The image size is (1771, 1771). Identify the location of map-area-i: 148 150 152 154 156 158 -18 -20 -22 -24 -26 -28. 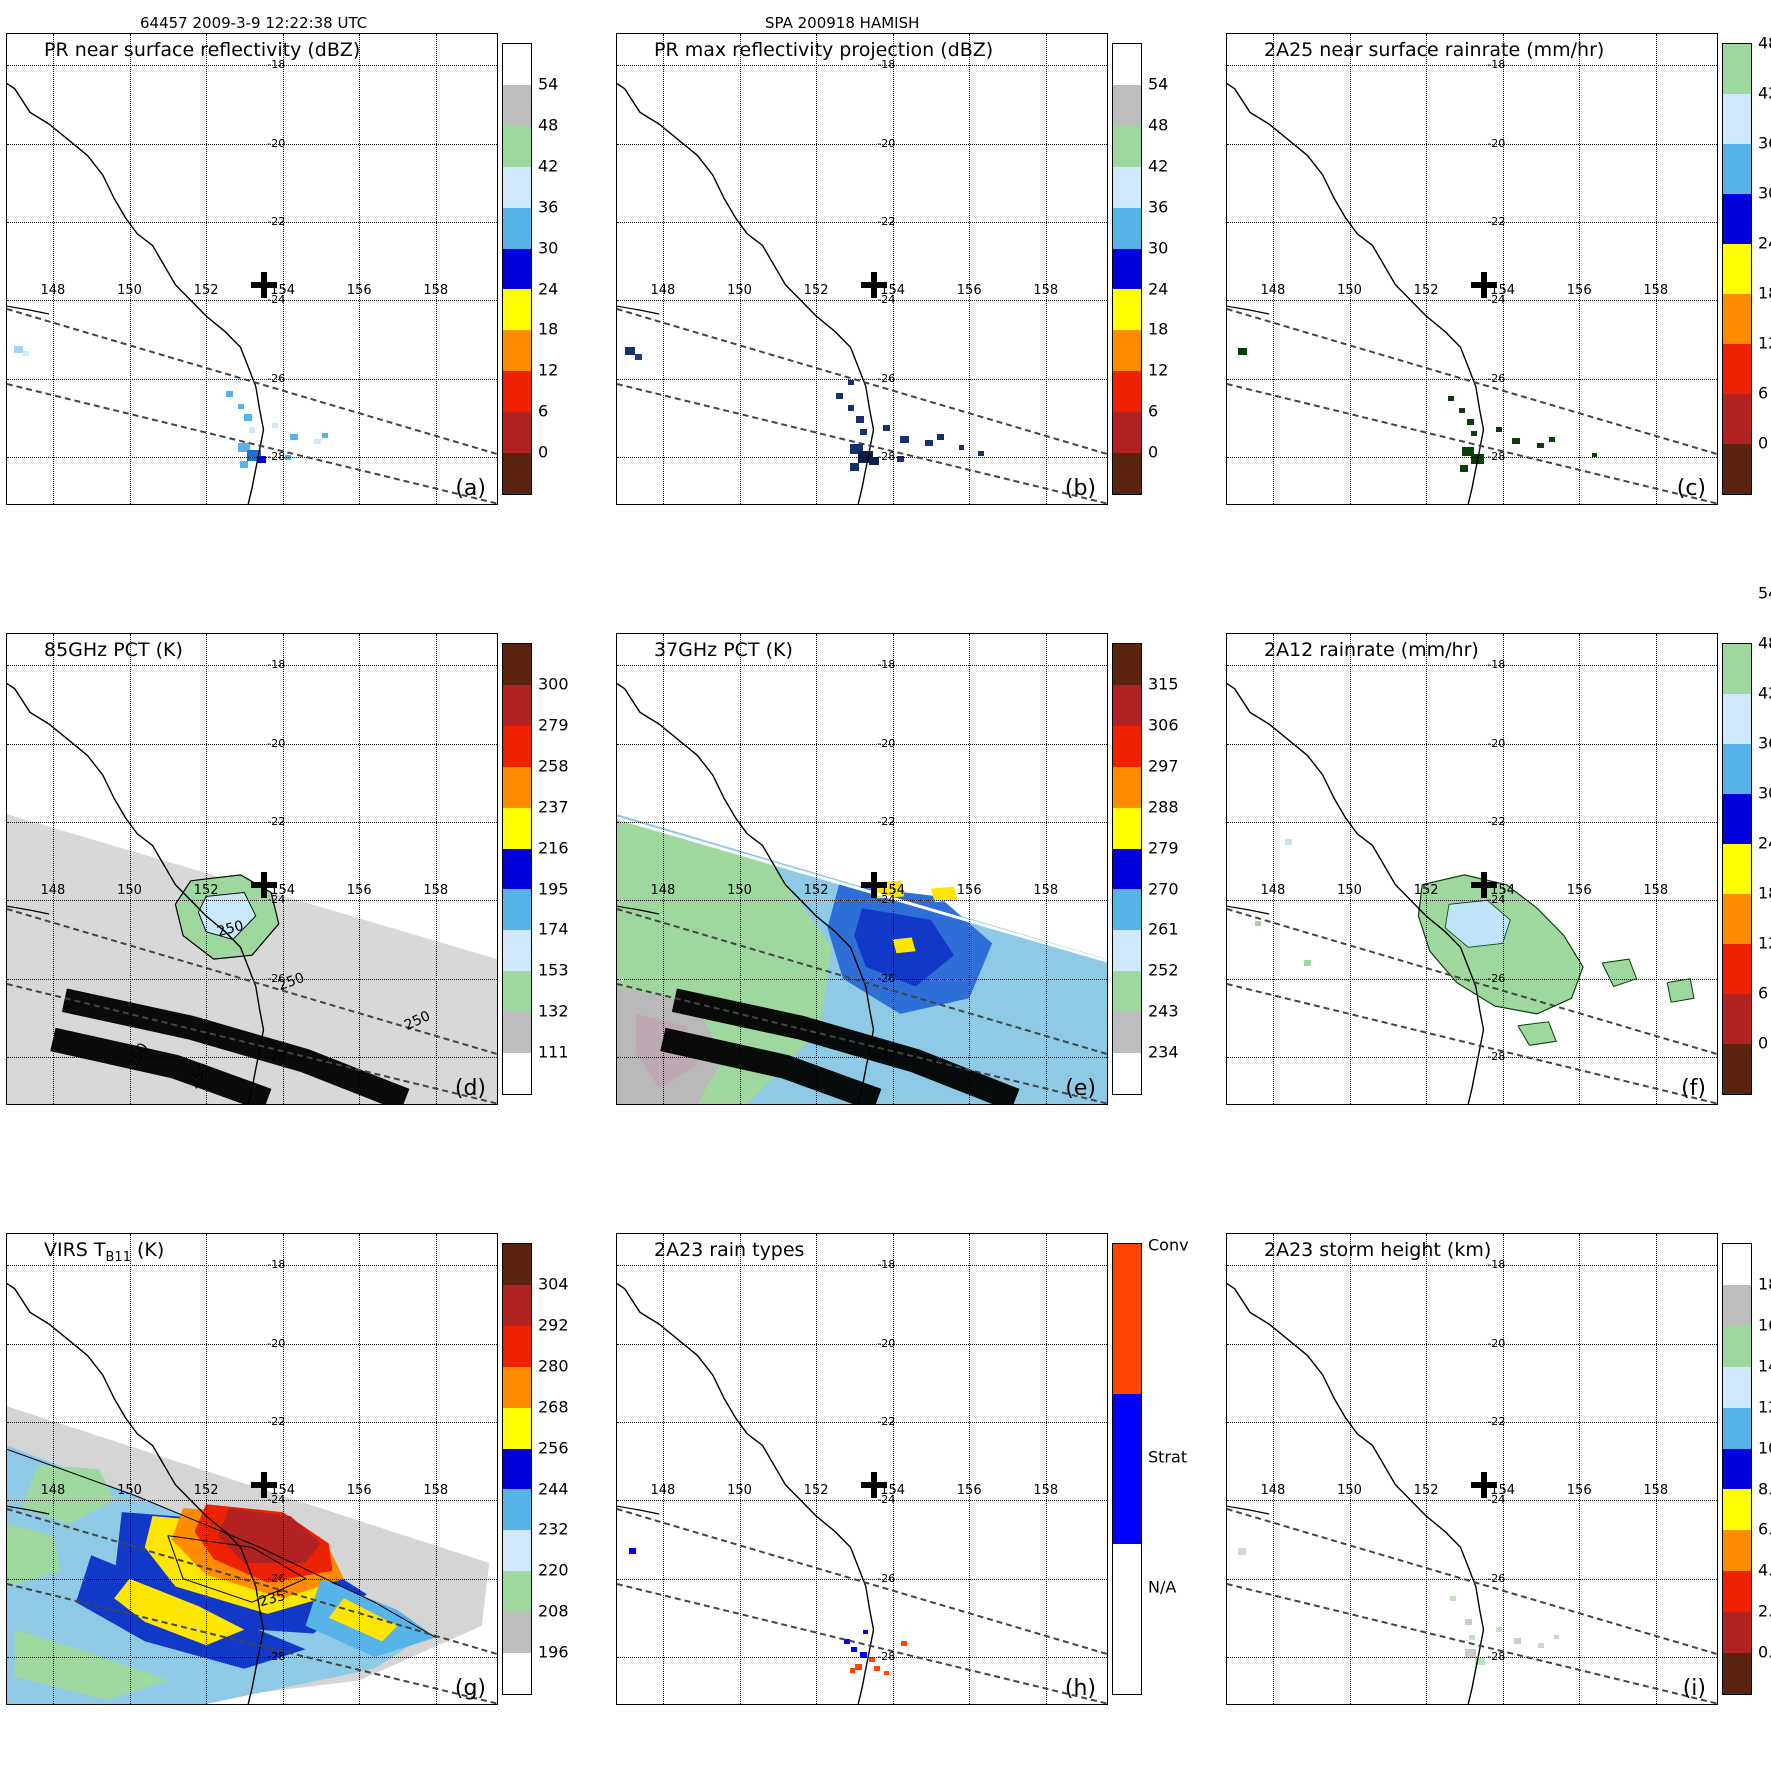
(1472, 1469).